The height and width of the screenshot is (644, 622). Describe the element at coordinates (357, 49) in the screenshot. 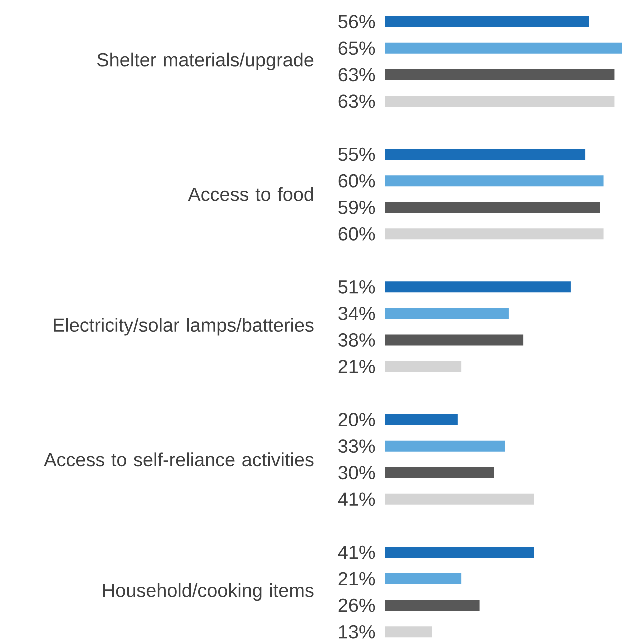

I see `data-label: 65%` at that location.